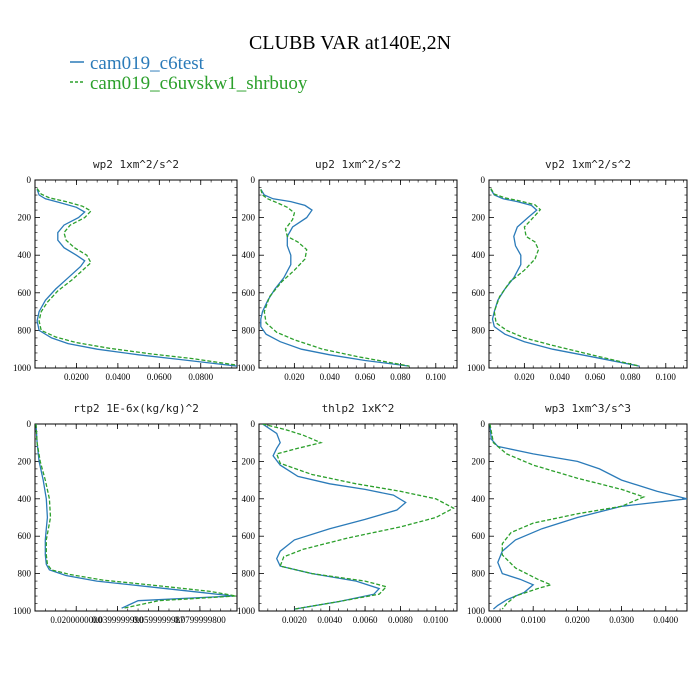  I want to click on panel-title: wp2 1xm^2/s^2, so click(136, 164).